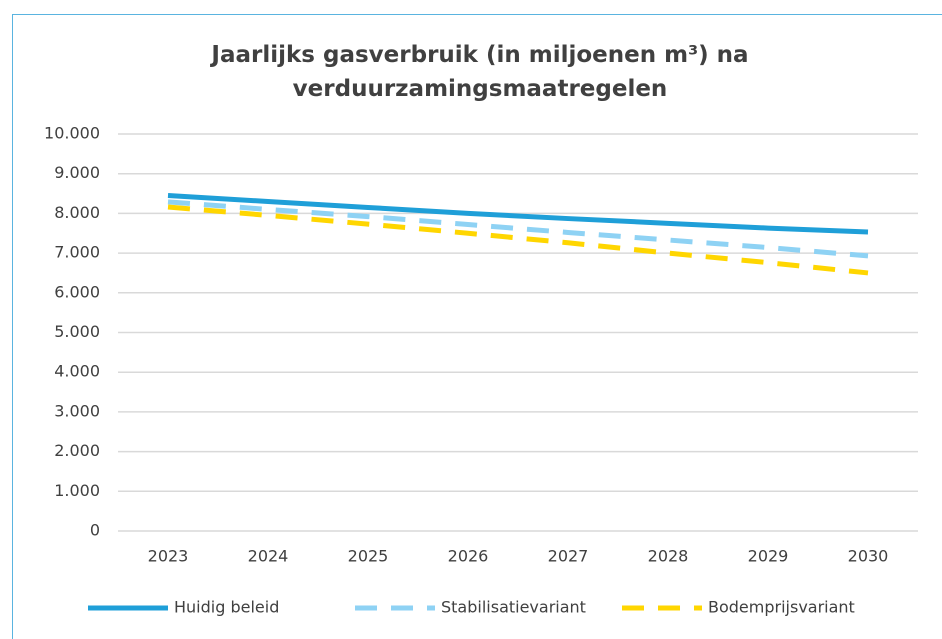 This screenshot has height=639, width=942. I want to click on x-tick-label: 2027, so click(568, 556).